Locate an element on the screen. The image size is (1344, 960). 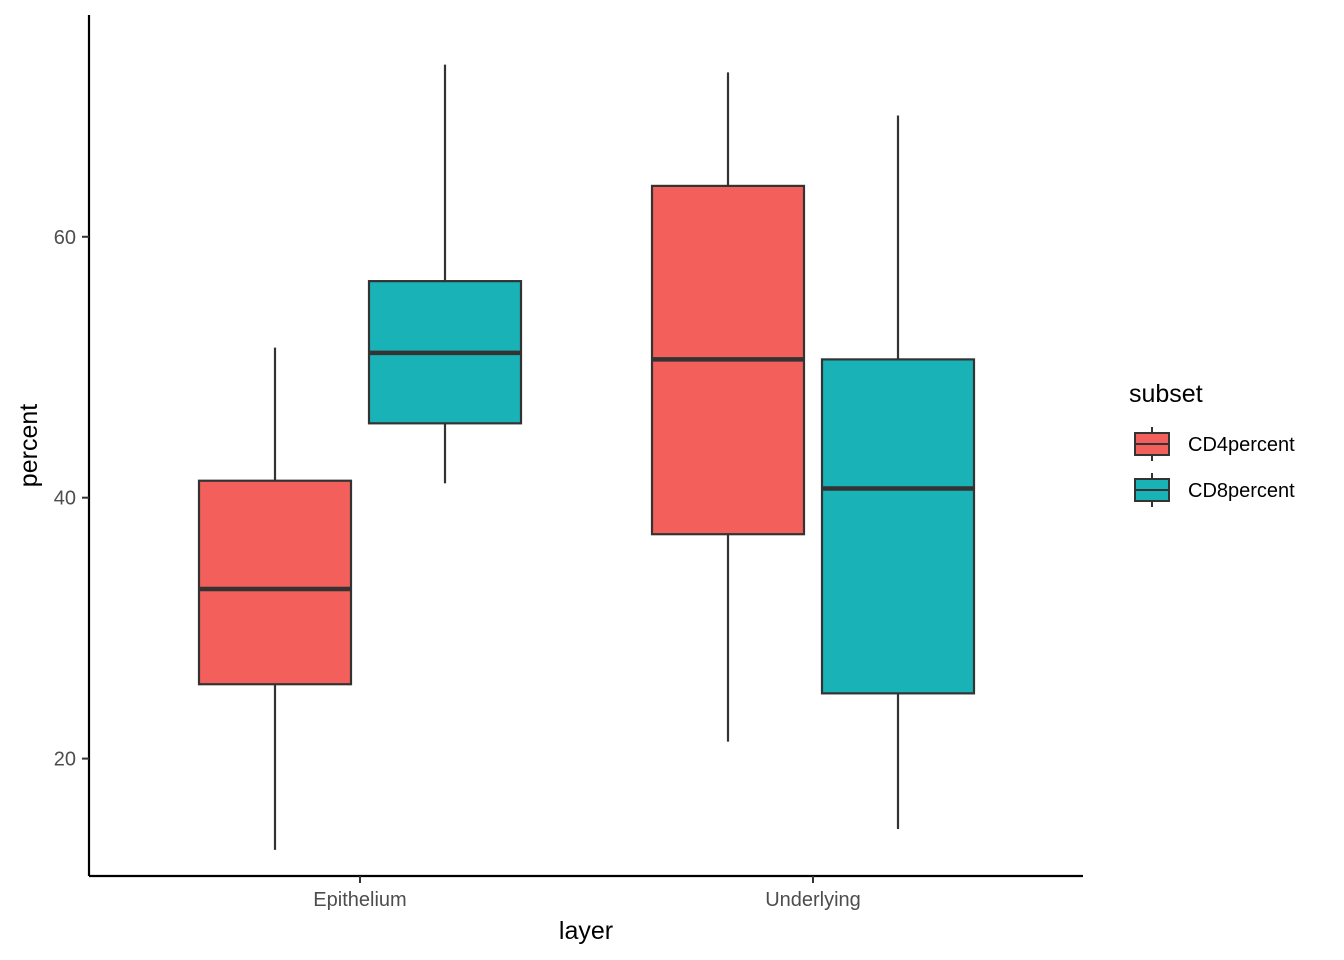
y-tick-label: 60 is located at coordinates (65, 238).